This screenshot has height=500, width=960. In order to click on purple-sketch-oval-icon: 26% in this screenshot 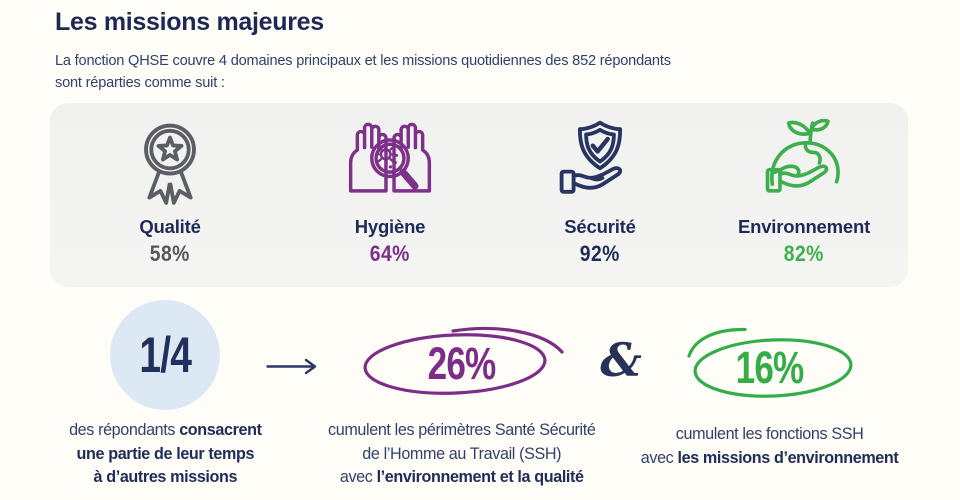, I will do `click(462, 363)`.